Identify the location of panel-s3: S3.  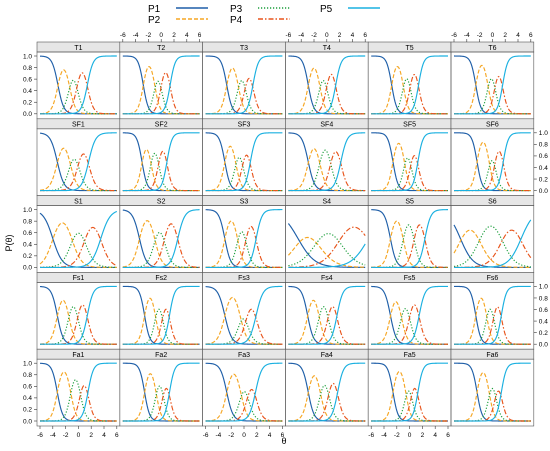
(244, 234).